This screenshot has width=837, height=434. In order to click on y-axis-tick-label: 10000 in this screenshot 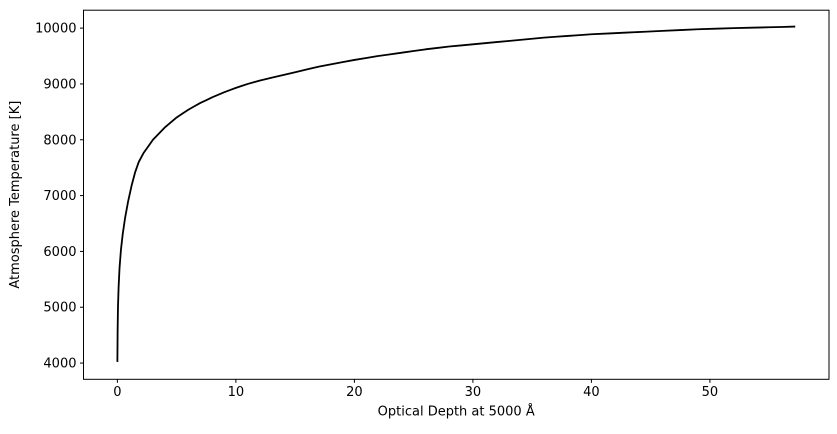, I will do `click(55, 29)`.